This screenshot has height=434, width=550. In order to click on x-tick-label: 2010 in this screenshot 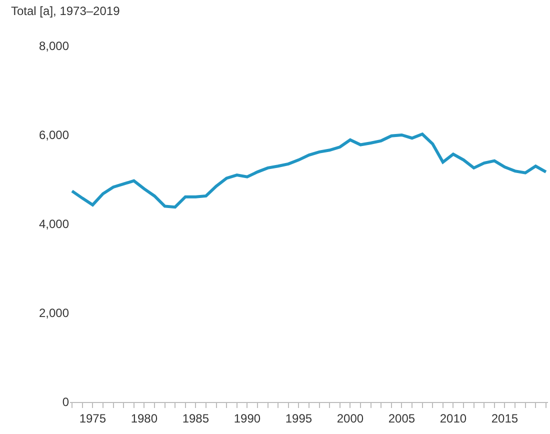, I will do `click(453, 418)`.